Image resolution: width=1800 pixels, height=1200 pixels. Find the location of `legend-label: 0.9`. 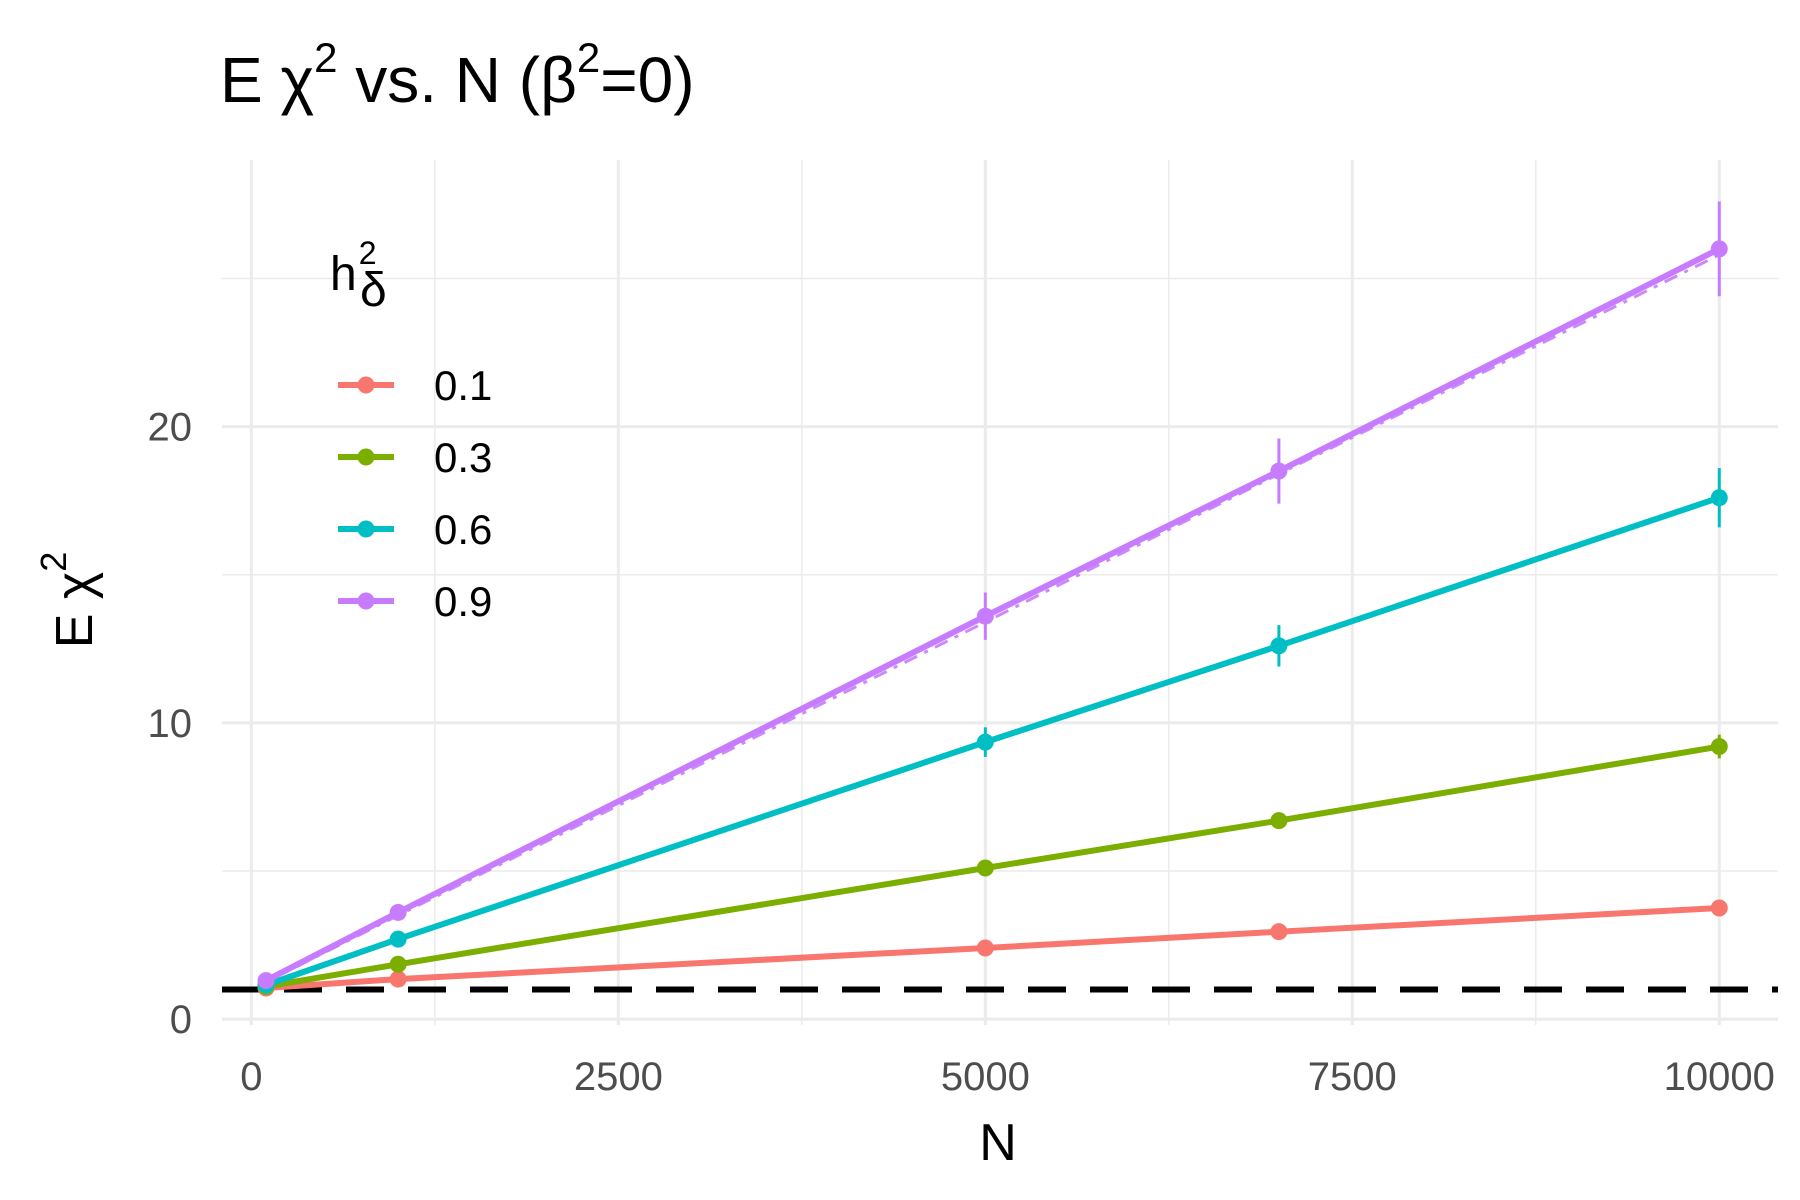

legend-label: 0.9 is located at coordinates (463, 601).